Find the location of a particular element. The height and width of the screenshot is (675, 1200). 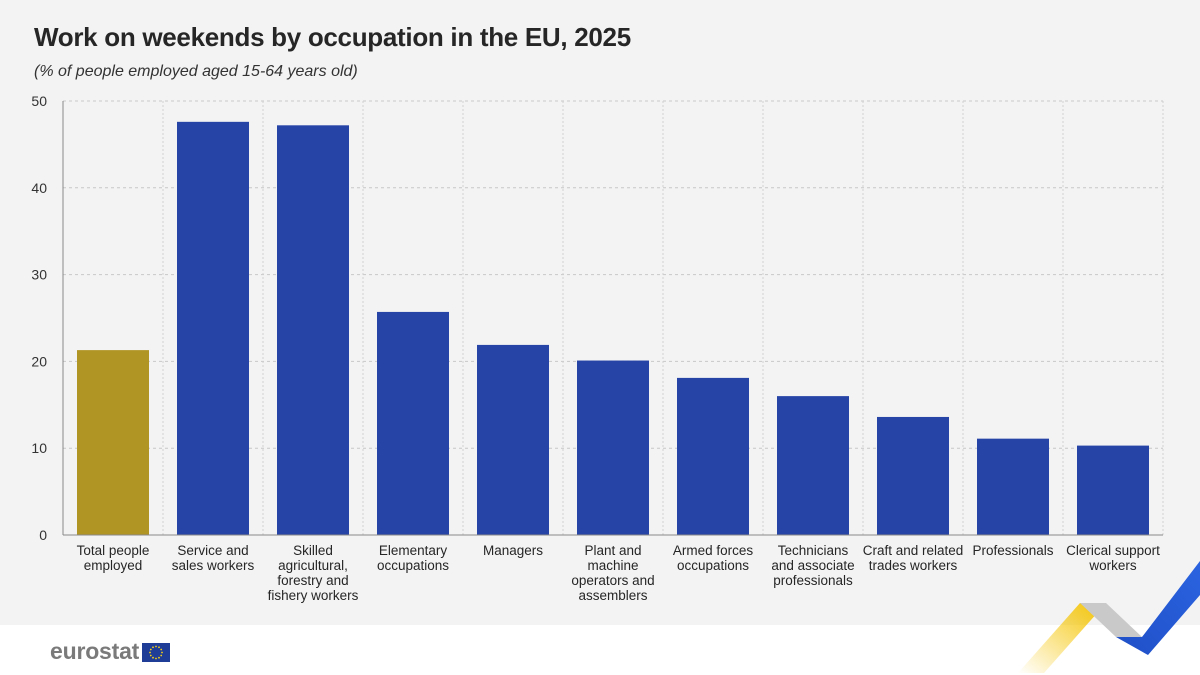

x-tick-label: Craft and related trades workers is located at coordinates (913, 558).